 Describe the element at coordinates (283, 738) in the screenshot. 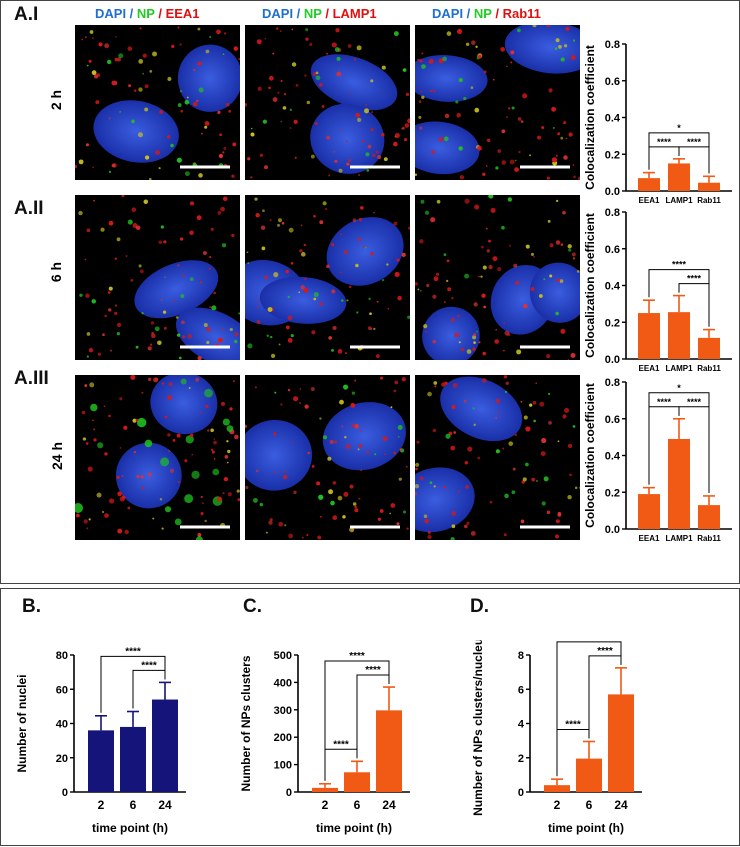

I see `y-tick-label: 200` at that location.